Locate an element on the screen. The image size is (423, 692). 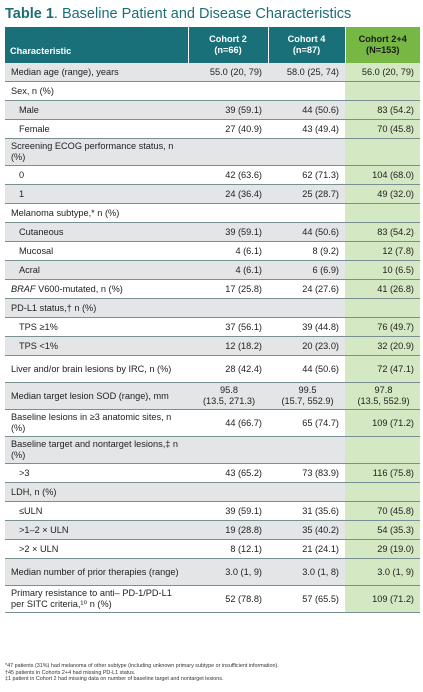
row-label: LDH, n (%) is located at coordinates (96, 492).